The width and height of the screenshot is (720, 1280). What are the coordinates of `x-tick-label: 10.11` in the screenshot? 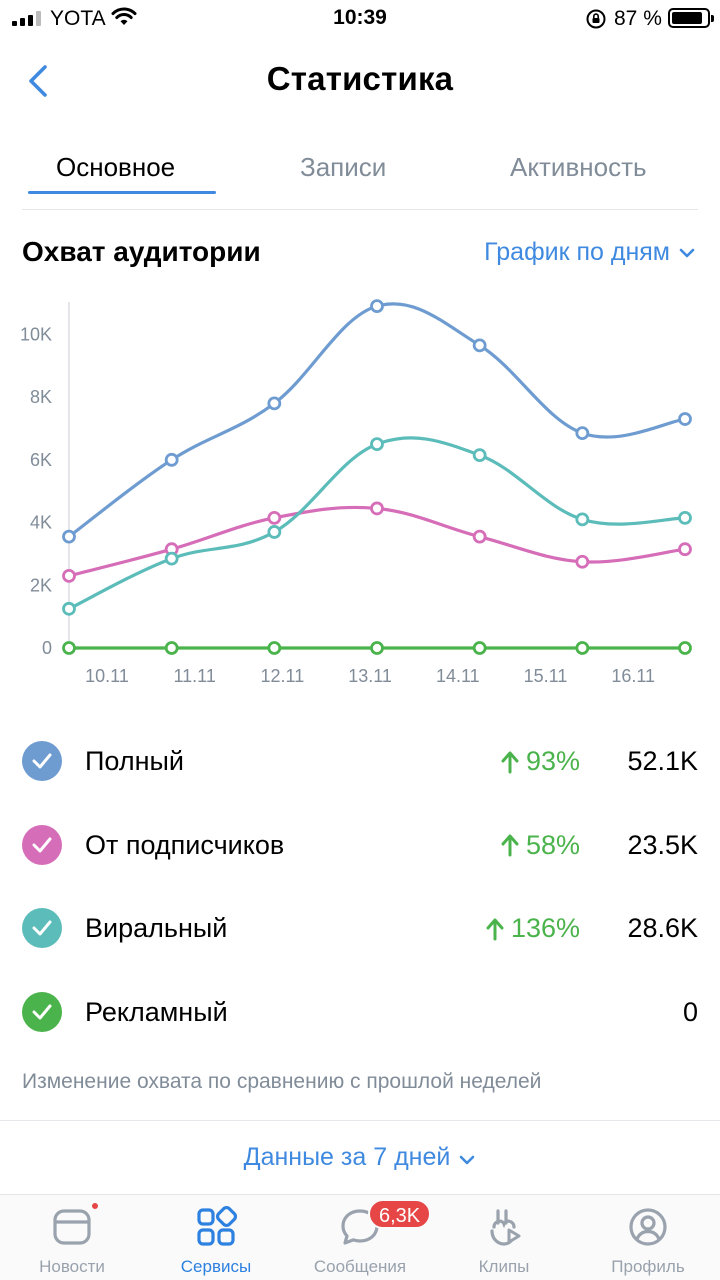 It's located at (107, 676).